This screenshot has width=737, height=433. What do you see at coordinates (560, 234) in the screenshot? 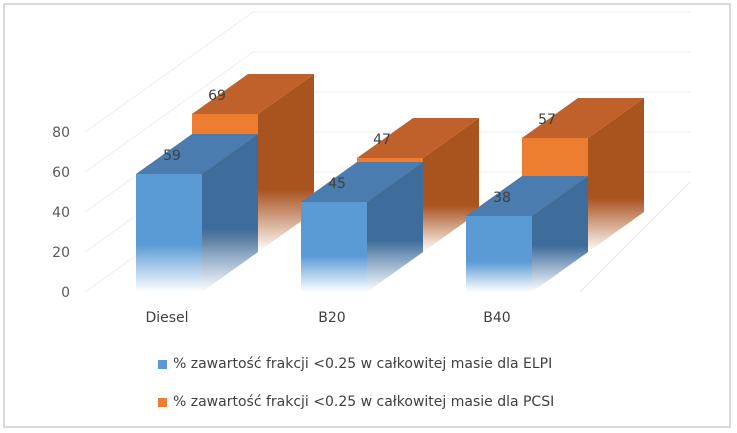
I see `bar-elpi-b40-side` at bounding box center [560, 234].